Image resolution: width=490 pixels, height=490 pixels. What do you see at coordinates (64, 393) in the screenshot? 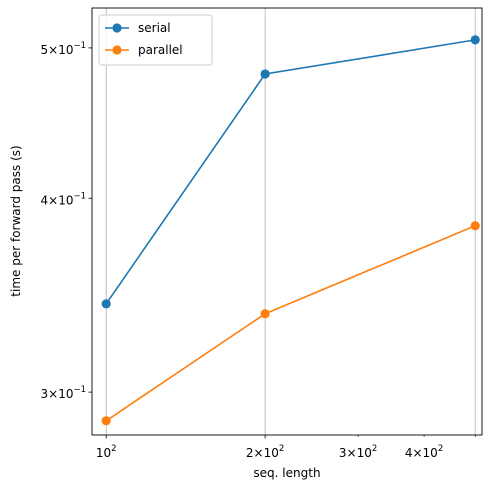
I see `y-tick-label: 3×10⁻¹` at bounding box center [64, 393].